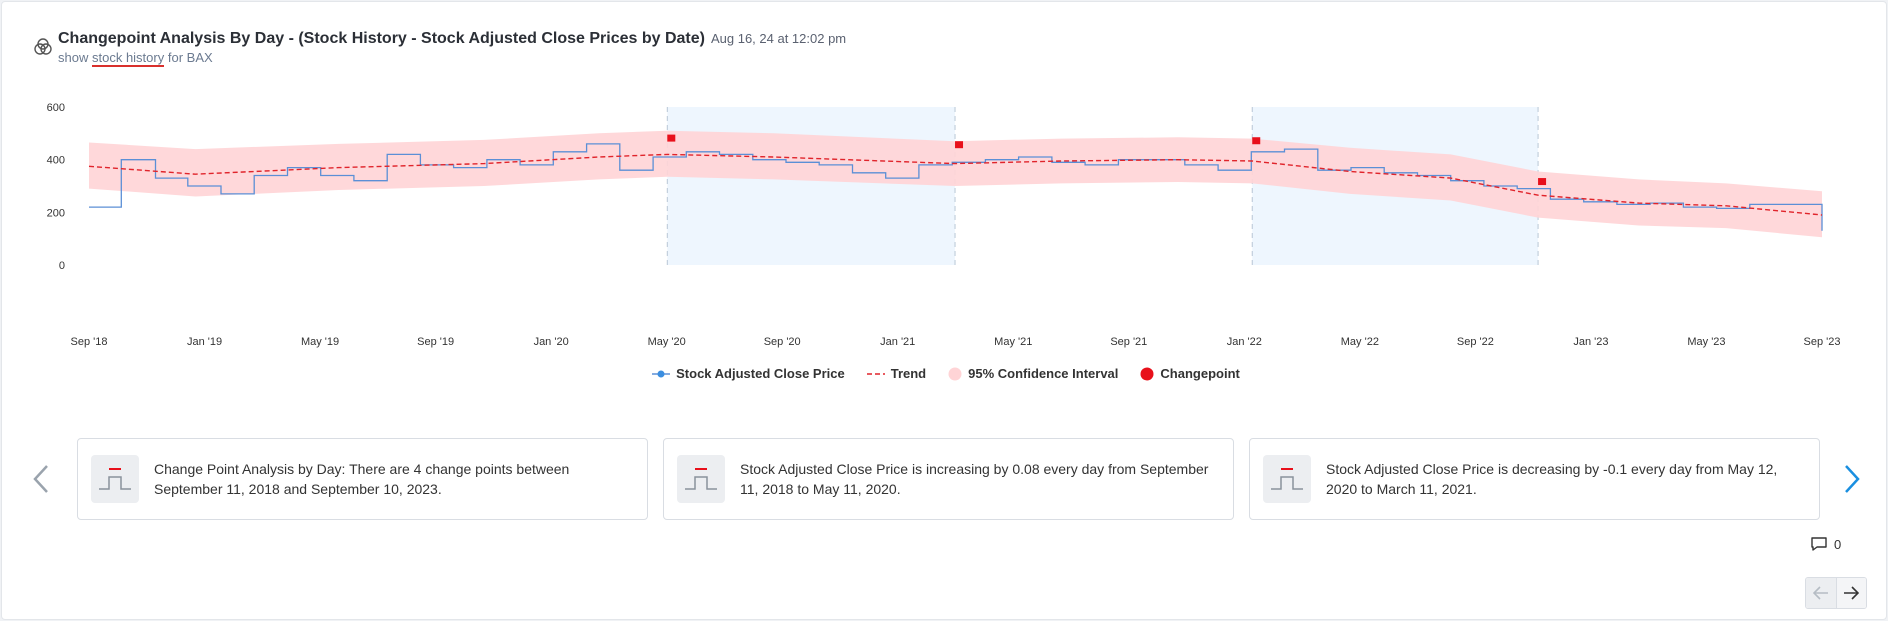 The width and height of the screenshot is (1888, 621). What do you see at coordinates (811, 186) in the screenshot?
I see `changepoint-region` at bounding box center [811, 186].